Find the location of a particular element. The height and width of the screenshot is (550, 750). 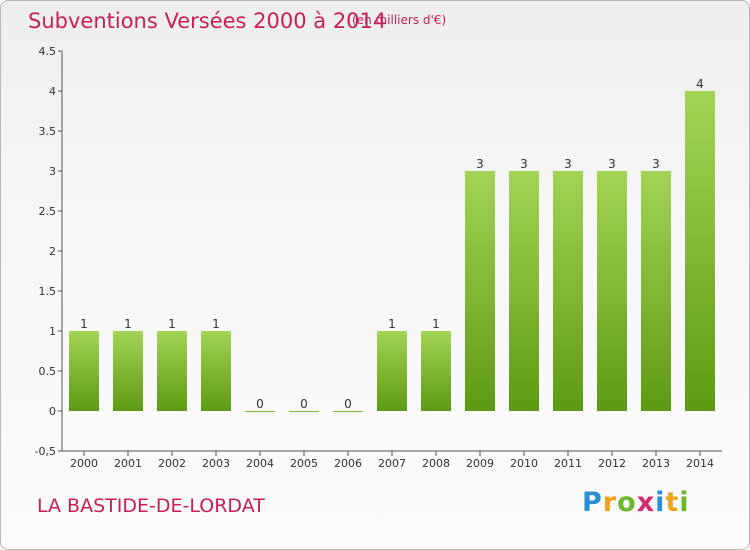

y-tick-label: 2.5 is located at coordinates (48, 211).